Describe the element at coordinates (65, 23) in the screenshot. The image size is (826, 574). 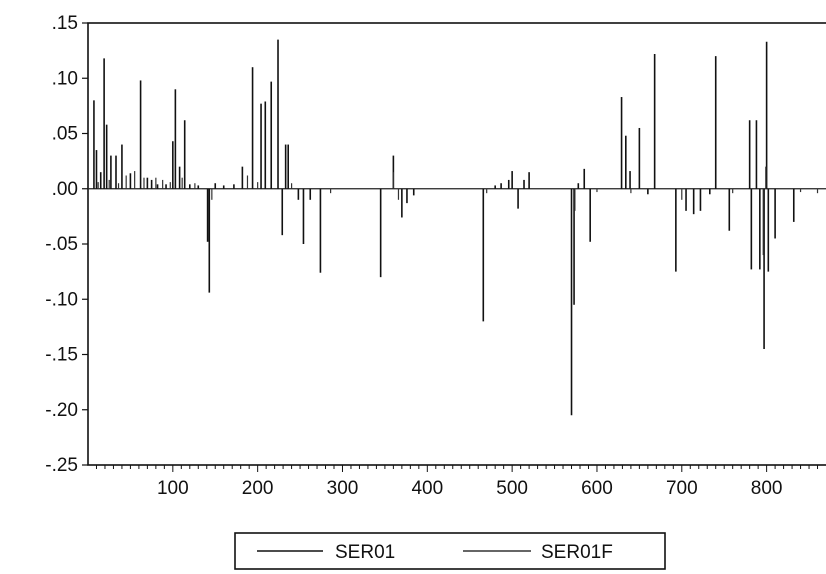
I see `y-tick-label: .15` at that location.